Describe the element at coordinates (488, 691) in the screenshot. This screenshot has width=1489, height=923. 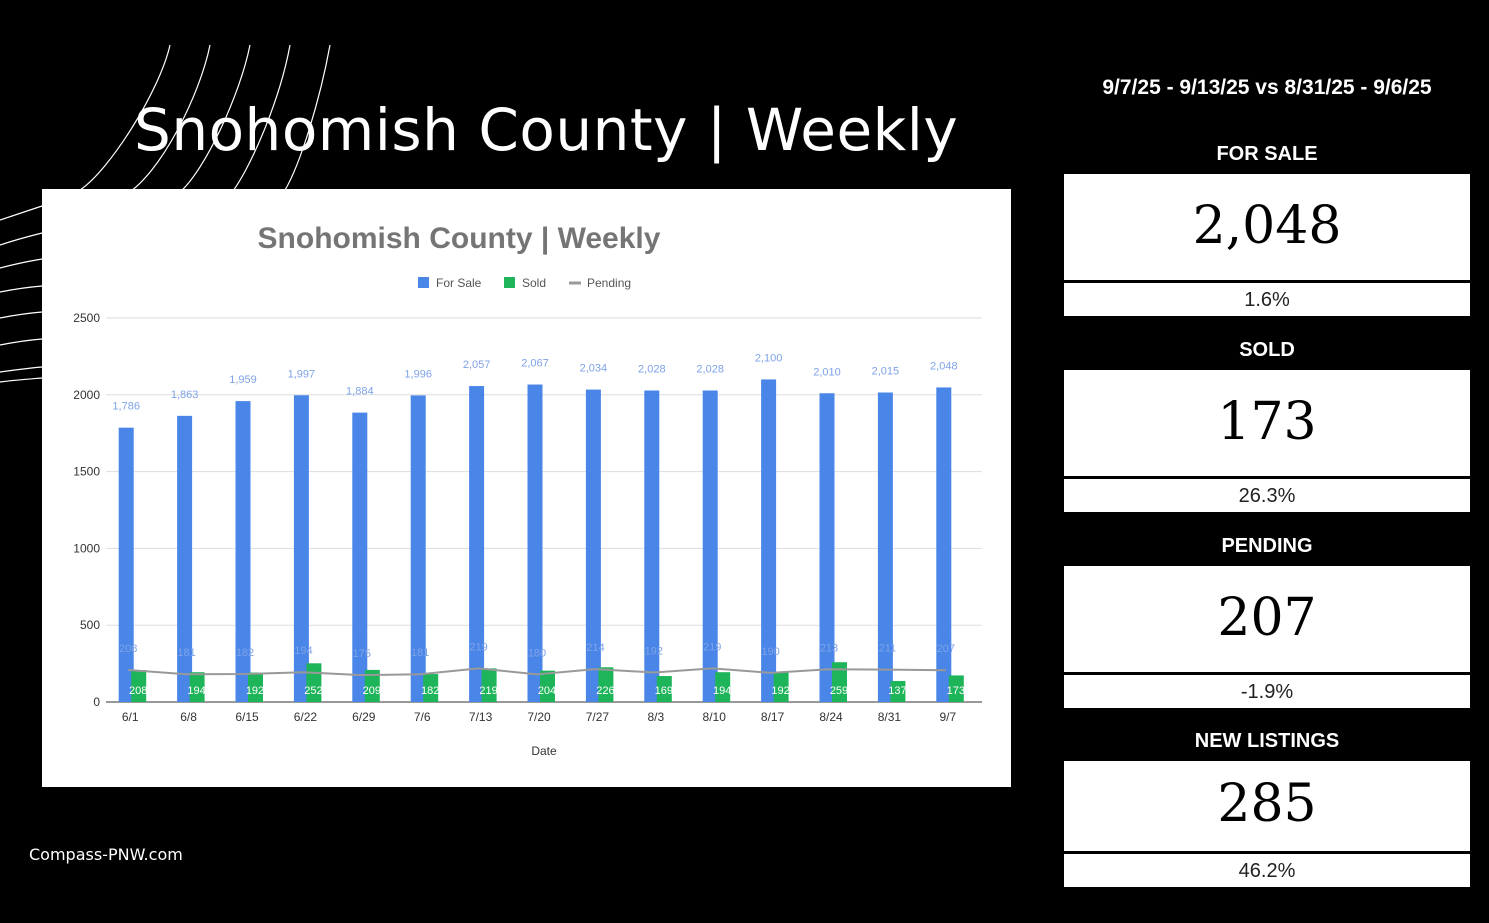
I see `sold-data-label: 219` at that location.